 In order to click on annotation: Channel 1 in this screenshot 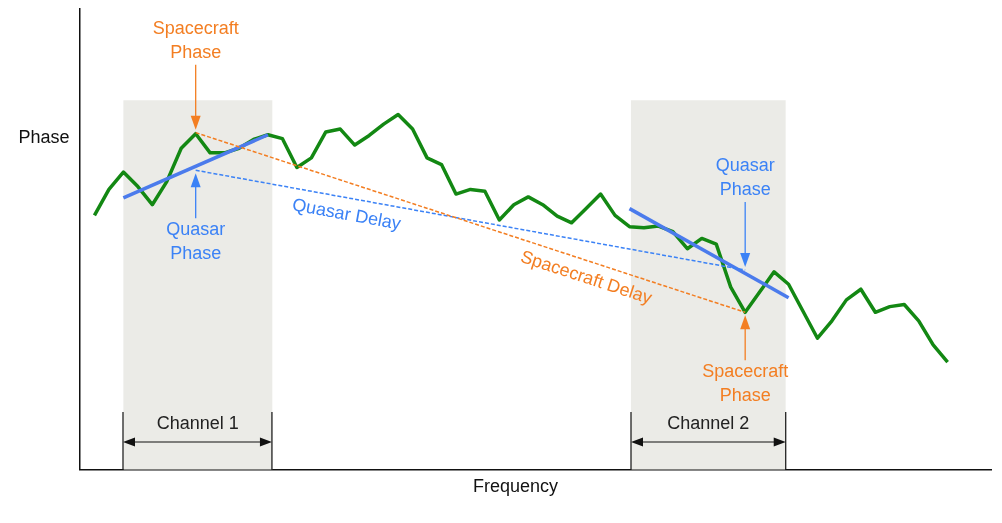, I will do `click(197, 422)`.